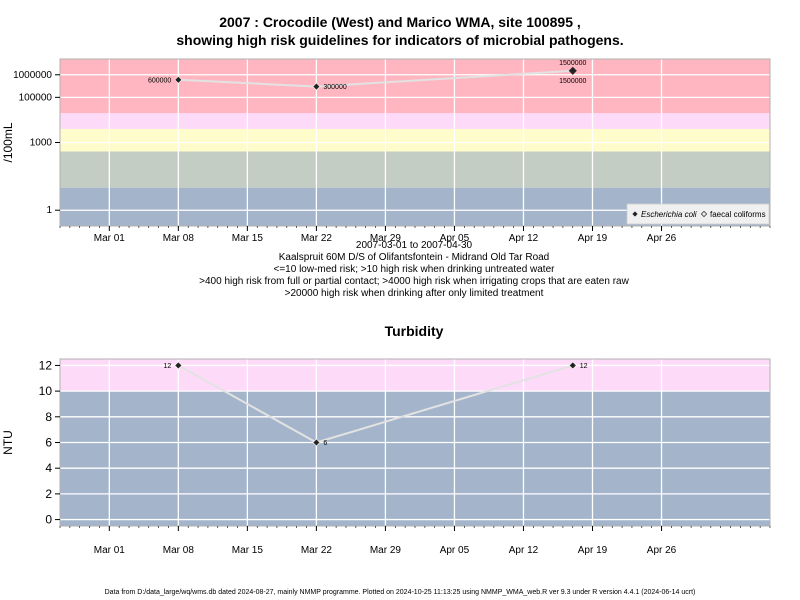 This screenshot has height=600, width=800. What do you see at coordinates (669, 214) in the screenshot?
I see `panel1-legend-label-ecoli: Escherichia coli` at bounding box center [669, 214].